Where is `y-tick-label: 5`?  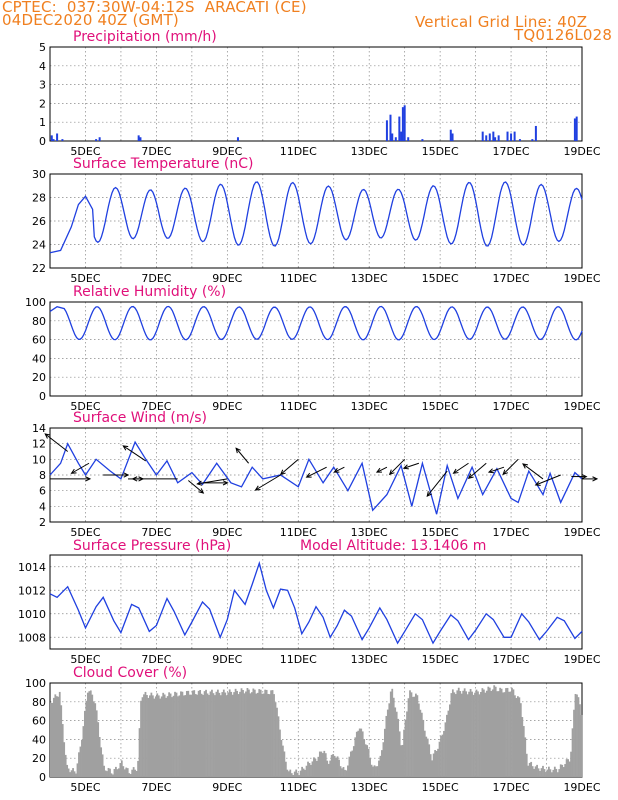
y-tick-label: 5 is located at coordinates (42, 47).